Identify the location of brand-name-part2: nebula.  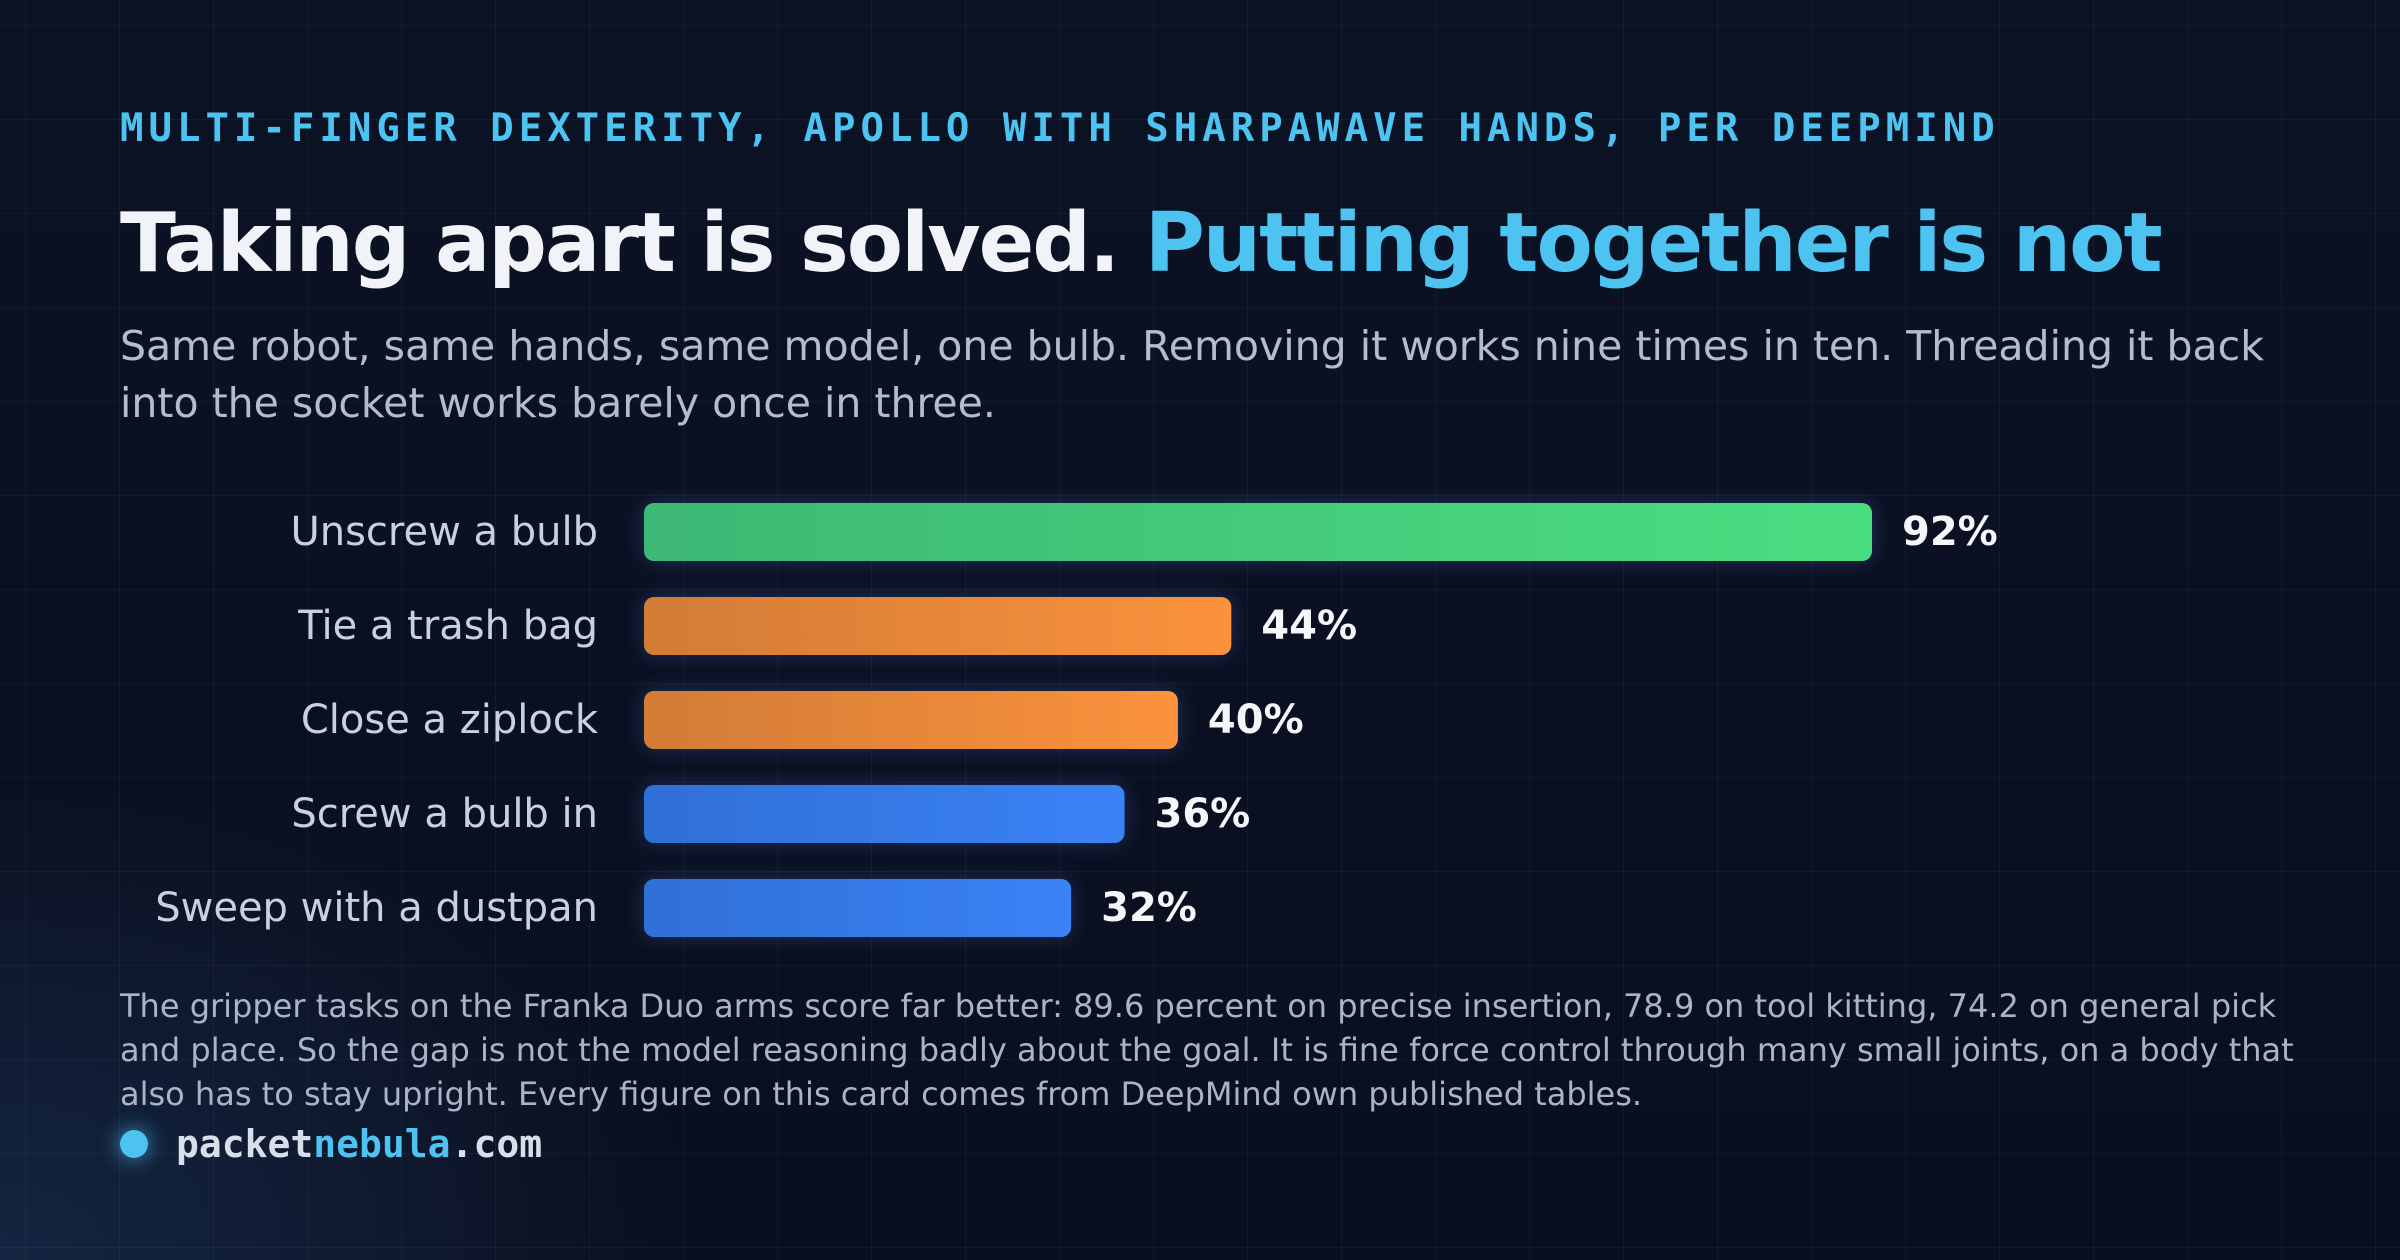
(382, 1144).